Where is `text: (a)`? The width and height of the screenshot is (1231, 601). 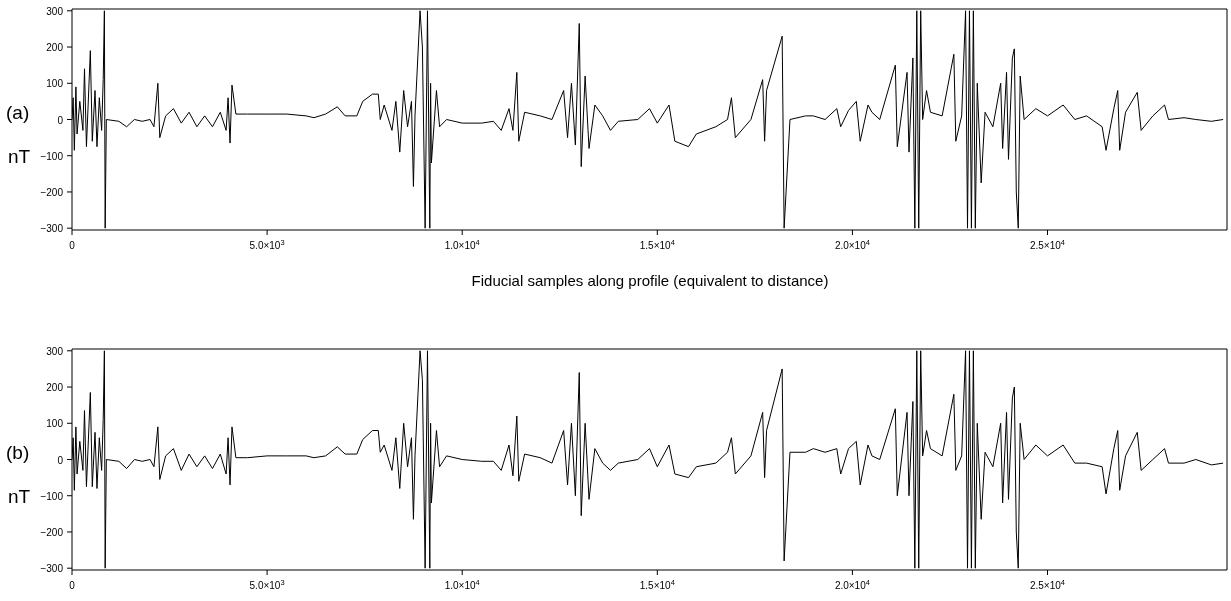
text: (a) is located at coordinates (18, 113).